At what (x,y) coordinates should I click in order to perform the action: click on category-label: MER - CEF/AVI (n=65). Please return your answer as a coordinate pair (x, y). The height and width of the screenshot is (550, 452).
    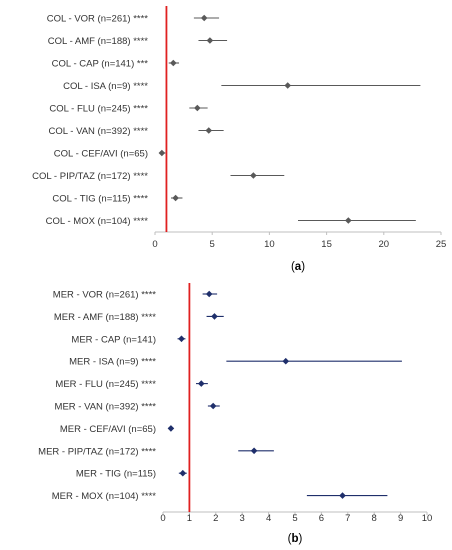
    Looking at the image, I should click on (108, 429).